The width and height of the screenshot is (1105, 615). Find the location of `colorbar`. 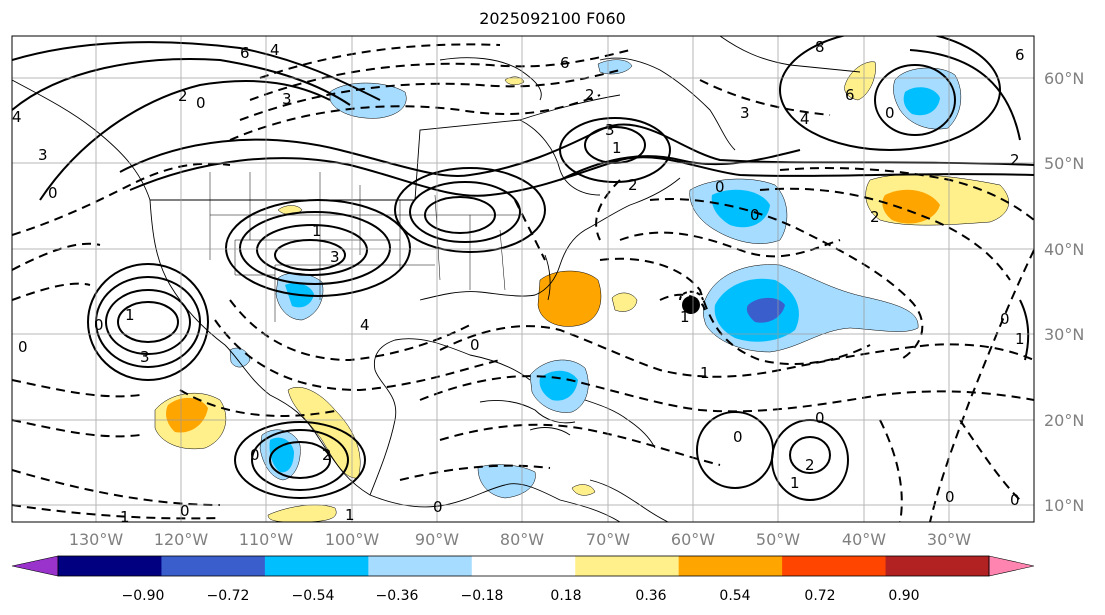

colorbar is located at coordinates (523, 566).